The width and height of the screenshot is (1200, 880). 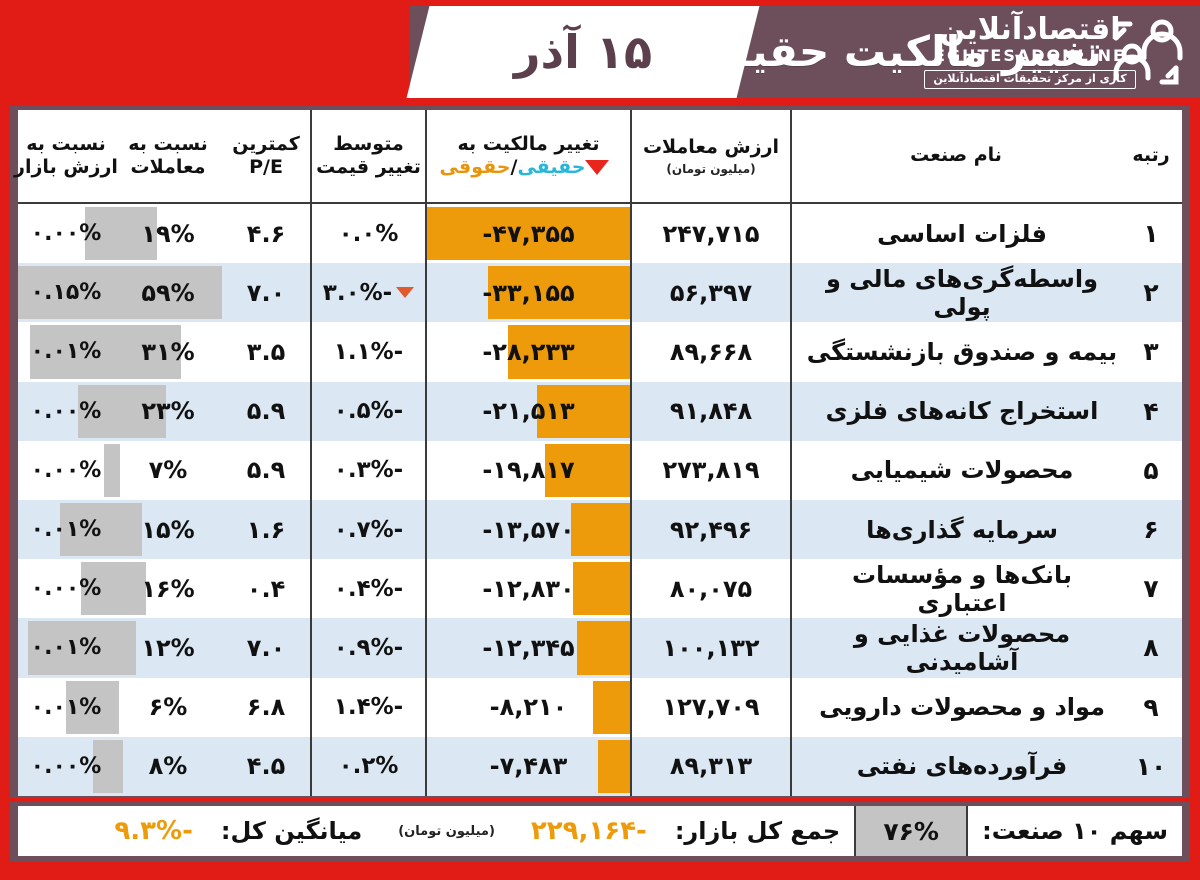 I want to click on cell-ownership-change: -۱۲,۳۴۵, so click(x=527, y=648).